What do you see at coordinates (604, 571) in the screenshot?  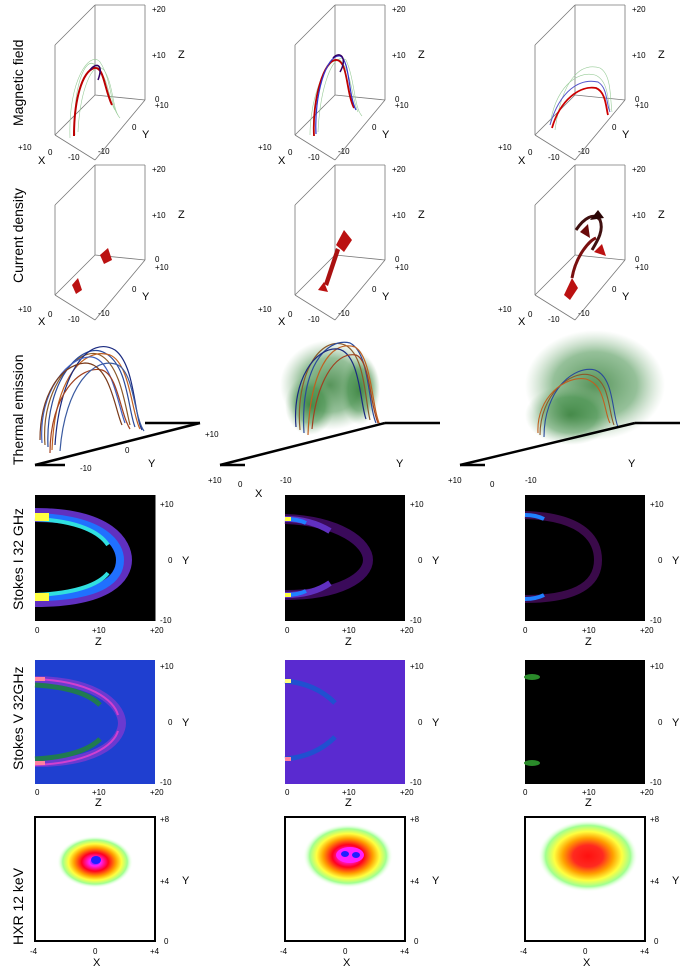 I see `stokes-i-panel-3: +10 0 -10 Y 0 +10 +20 Z` at bounding box center [604, 571].